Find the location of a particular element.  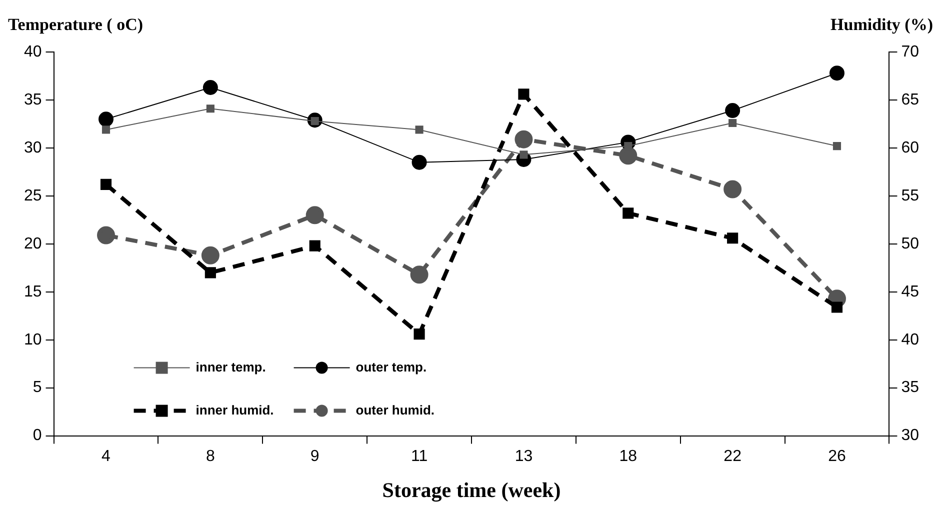

y-tick-label: 10 is located at coordinates (33, 339).